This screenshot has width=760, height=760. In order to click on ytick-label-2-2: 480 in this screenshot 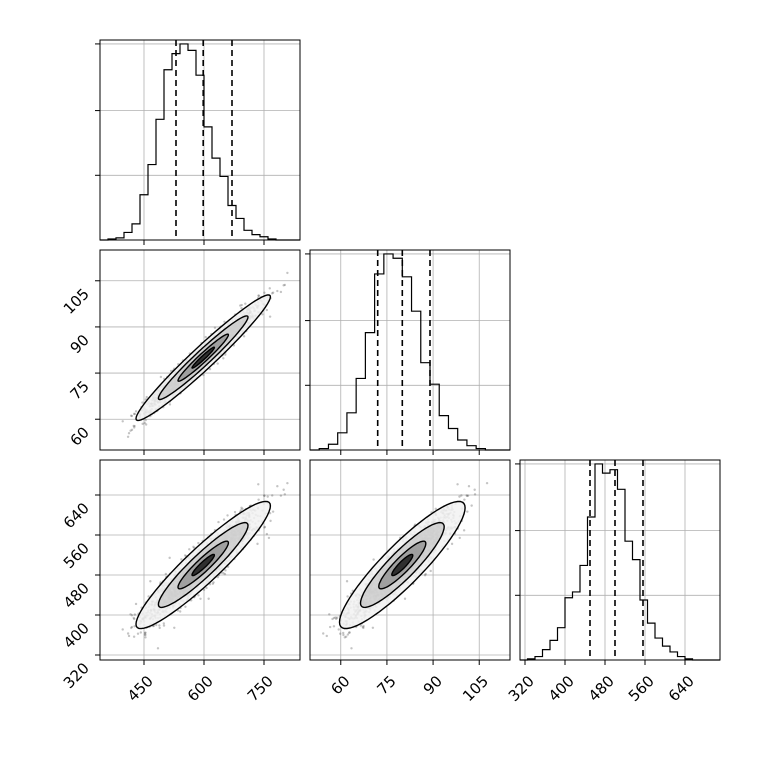, I will do `click(76, 595)`.